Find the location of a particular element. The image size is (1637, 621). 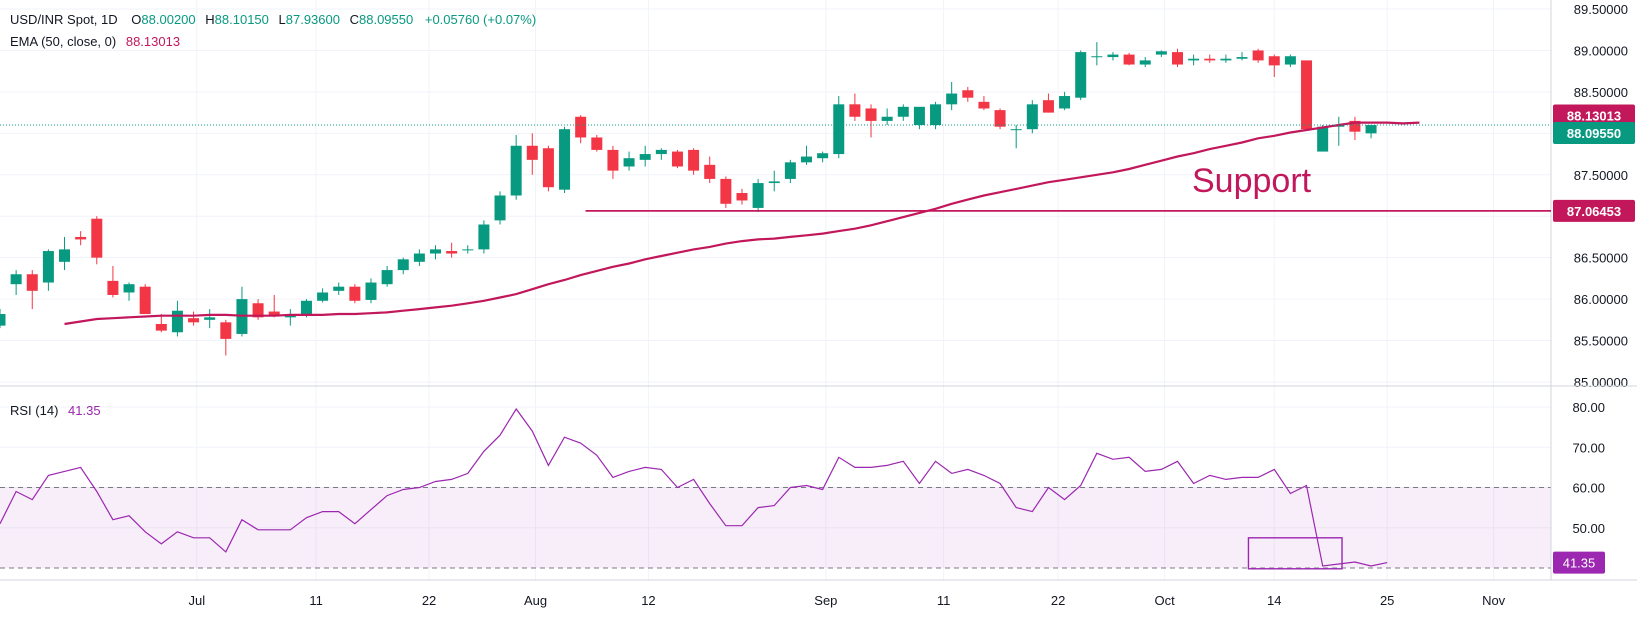

price-tick-label: 85.00000 is located at coordinates (1601, 382).